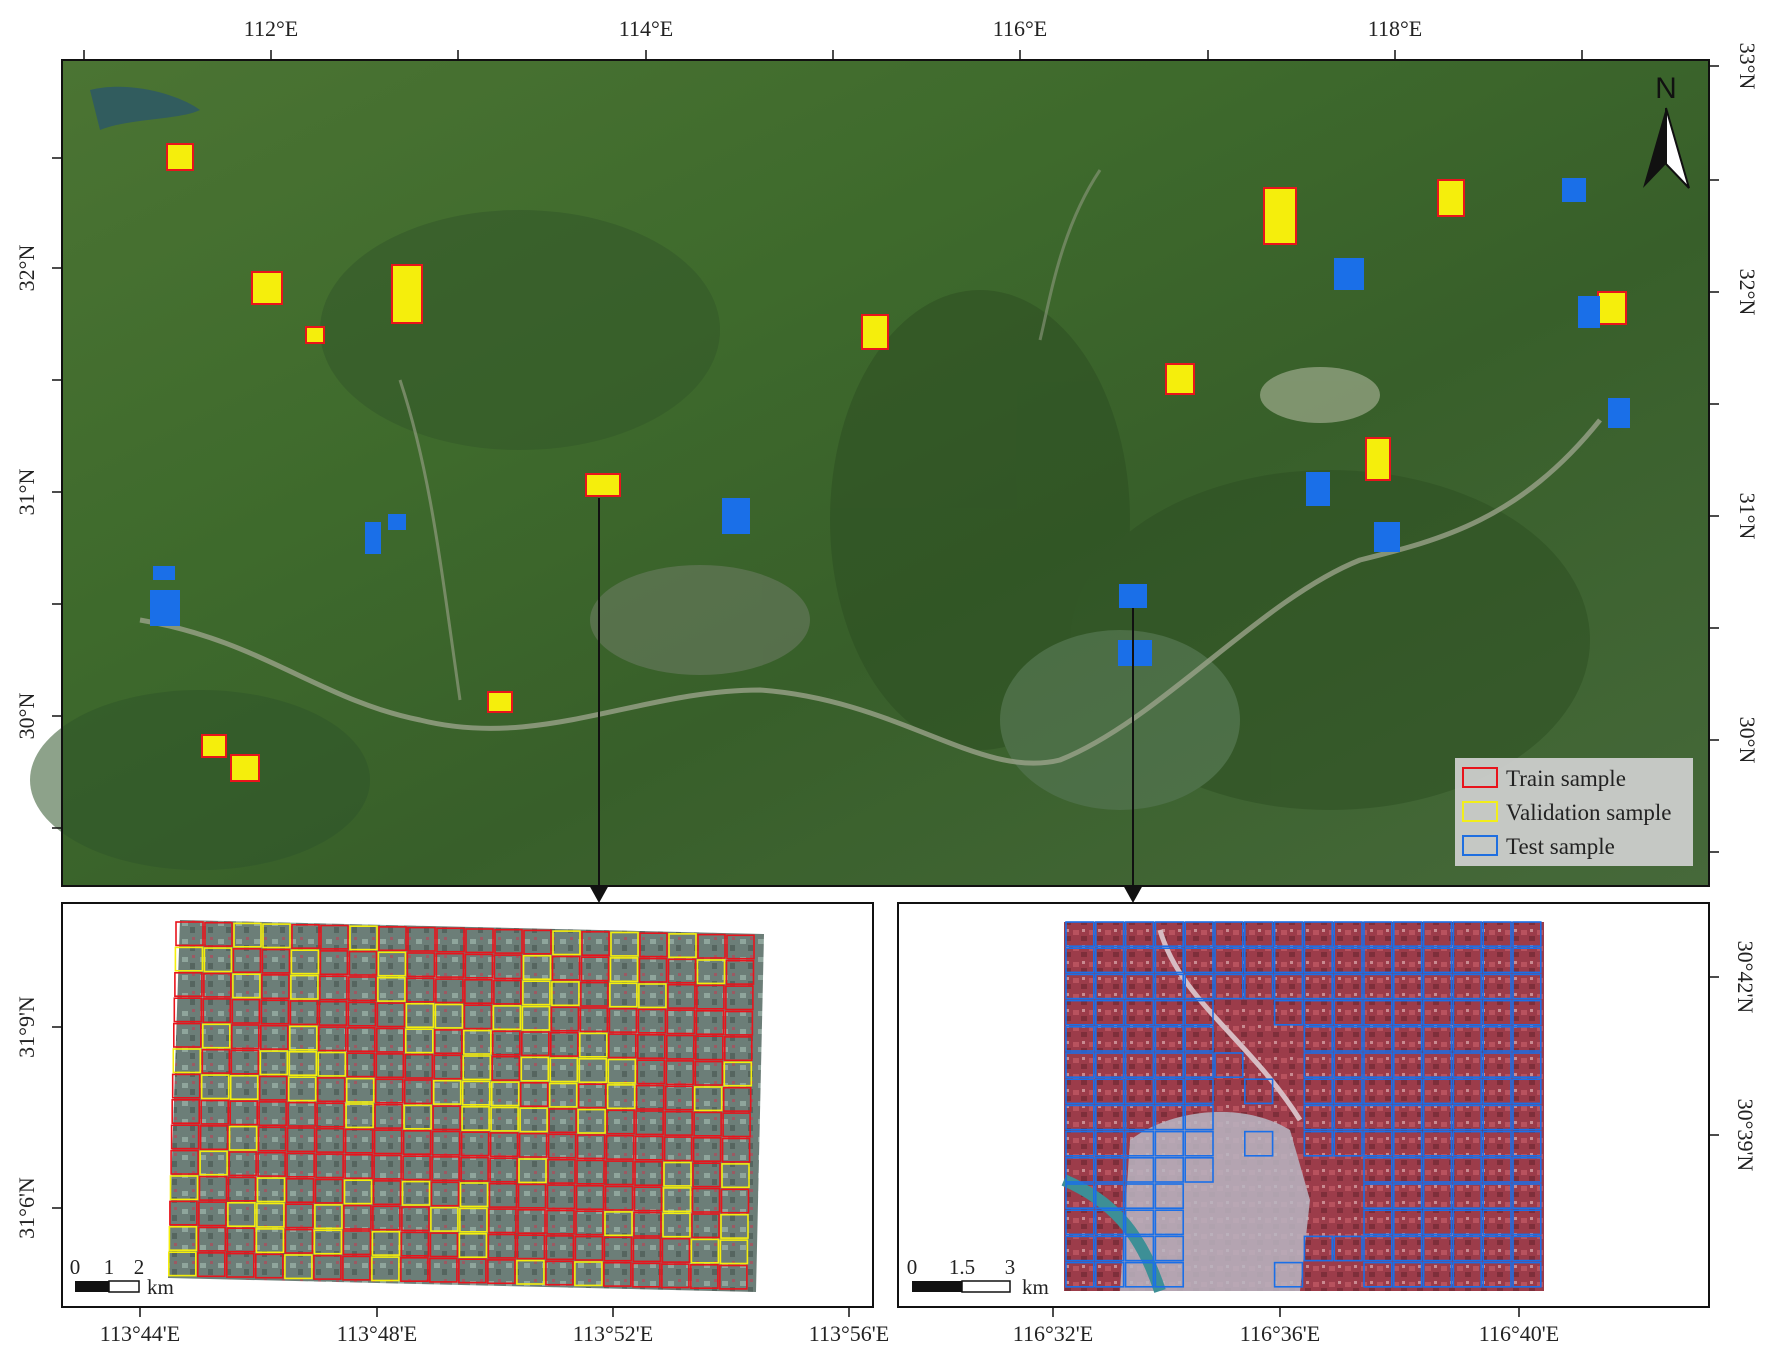 This screenshot has width=1766, height=1365. I want to click on tick-label-right: 33°N, so click(1747, 66).